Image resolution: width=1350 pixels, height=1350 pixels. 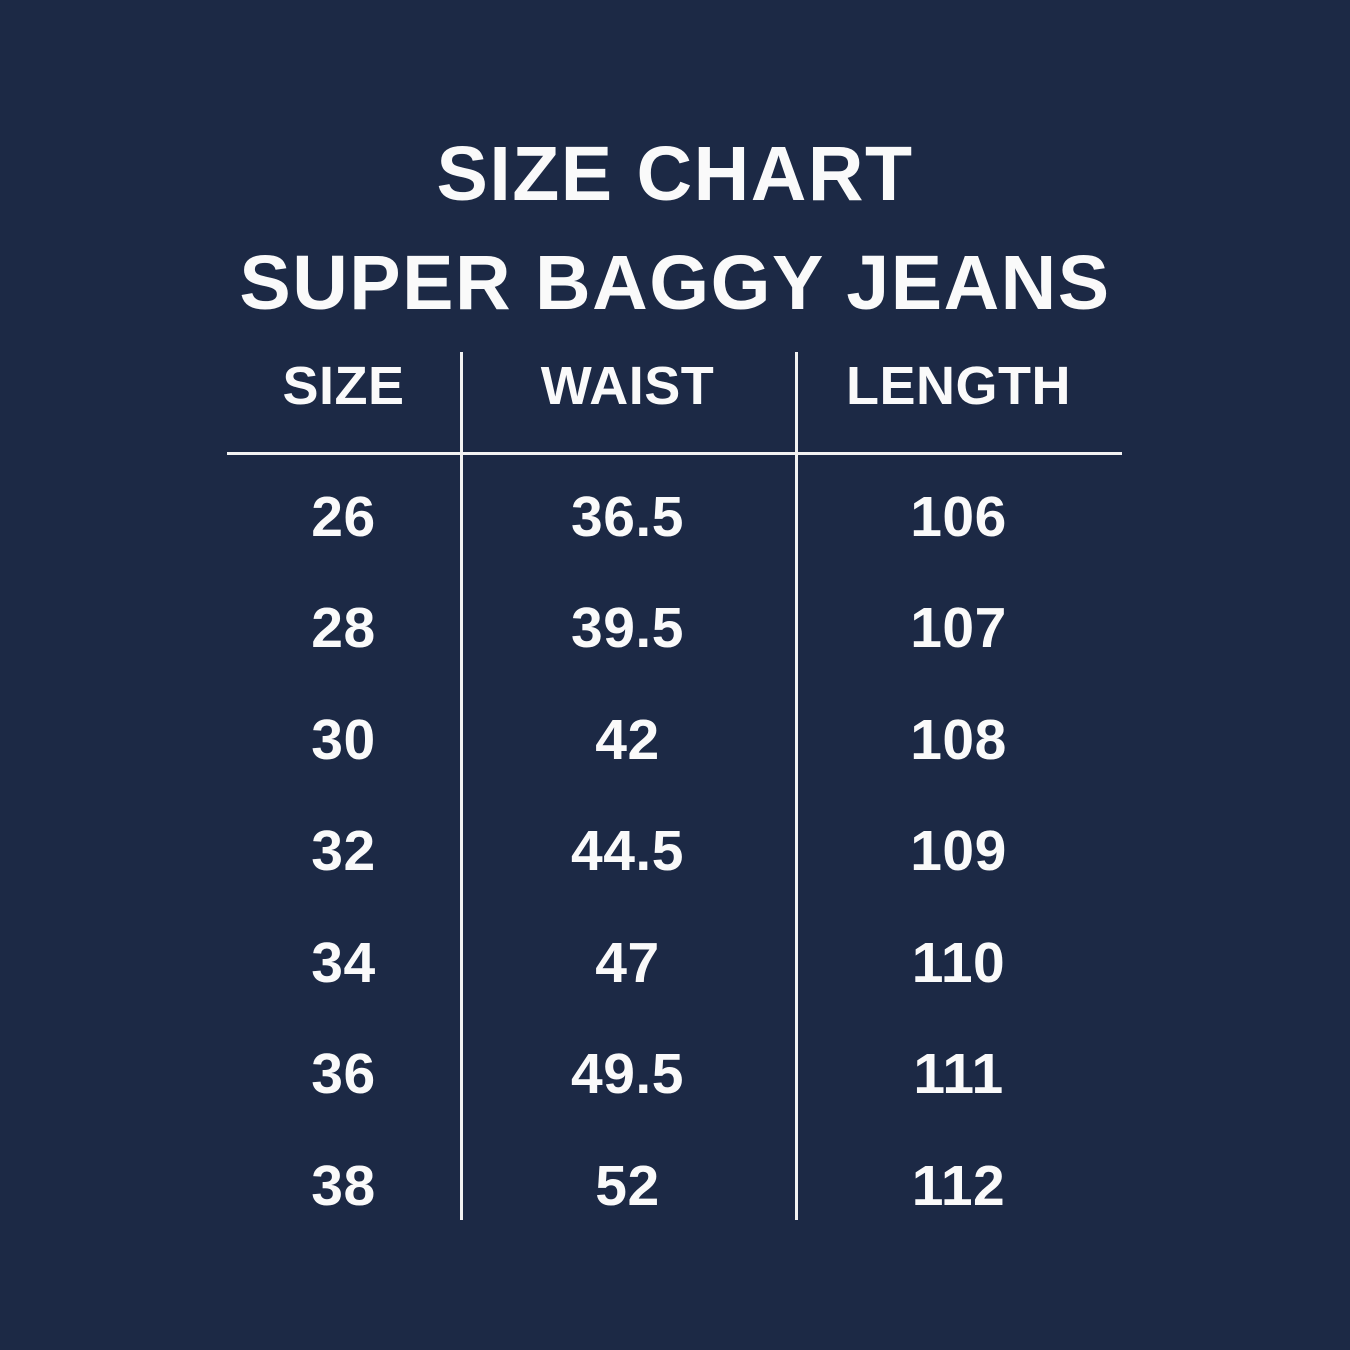 I want to click on table-cell-size: 26, so click(x=343, y=516).